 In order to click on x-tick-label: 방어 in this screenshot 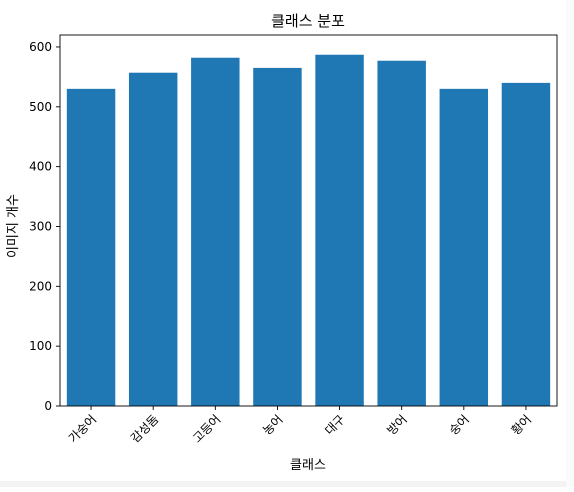, I will do `click(397, 425)`.